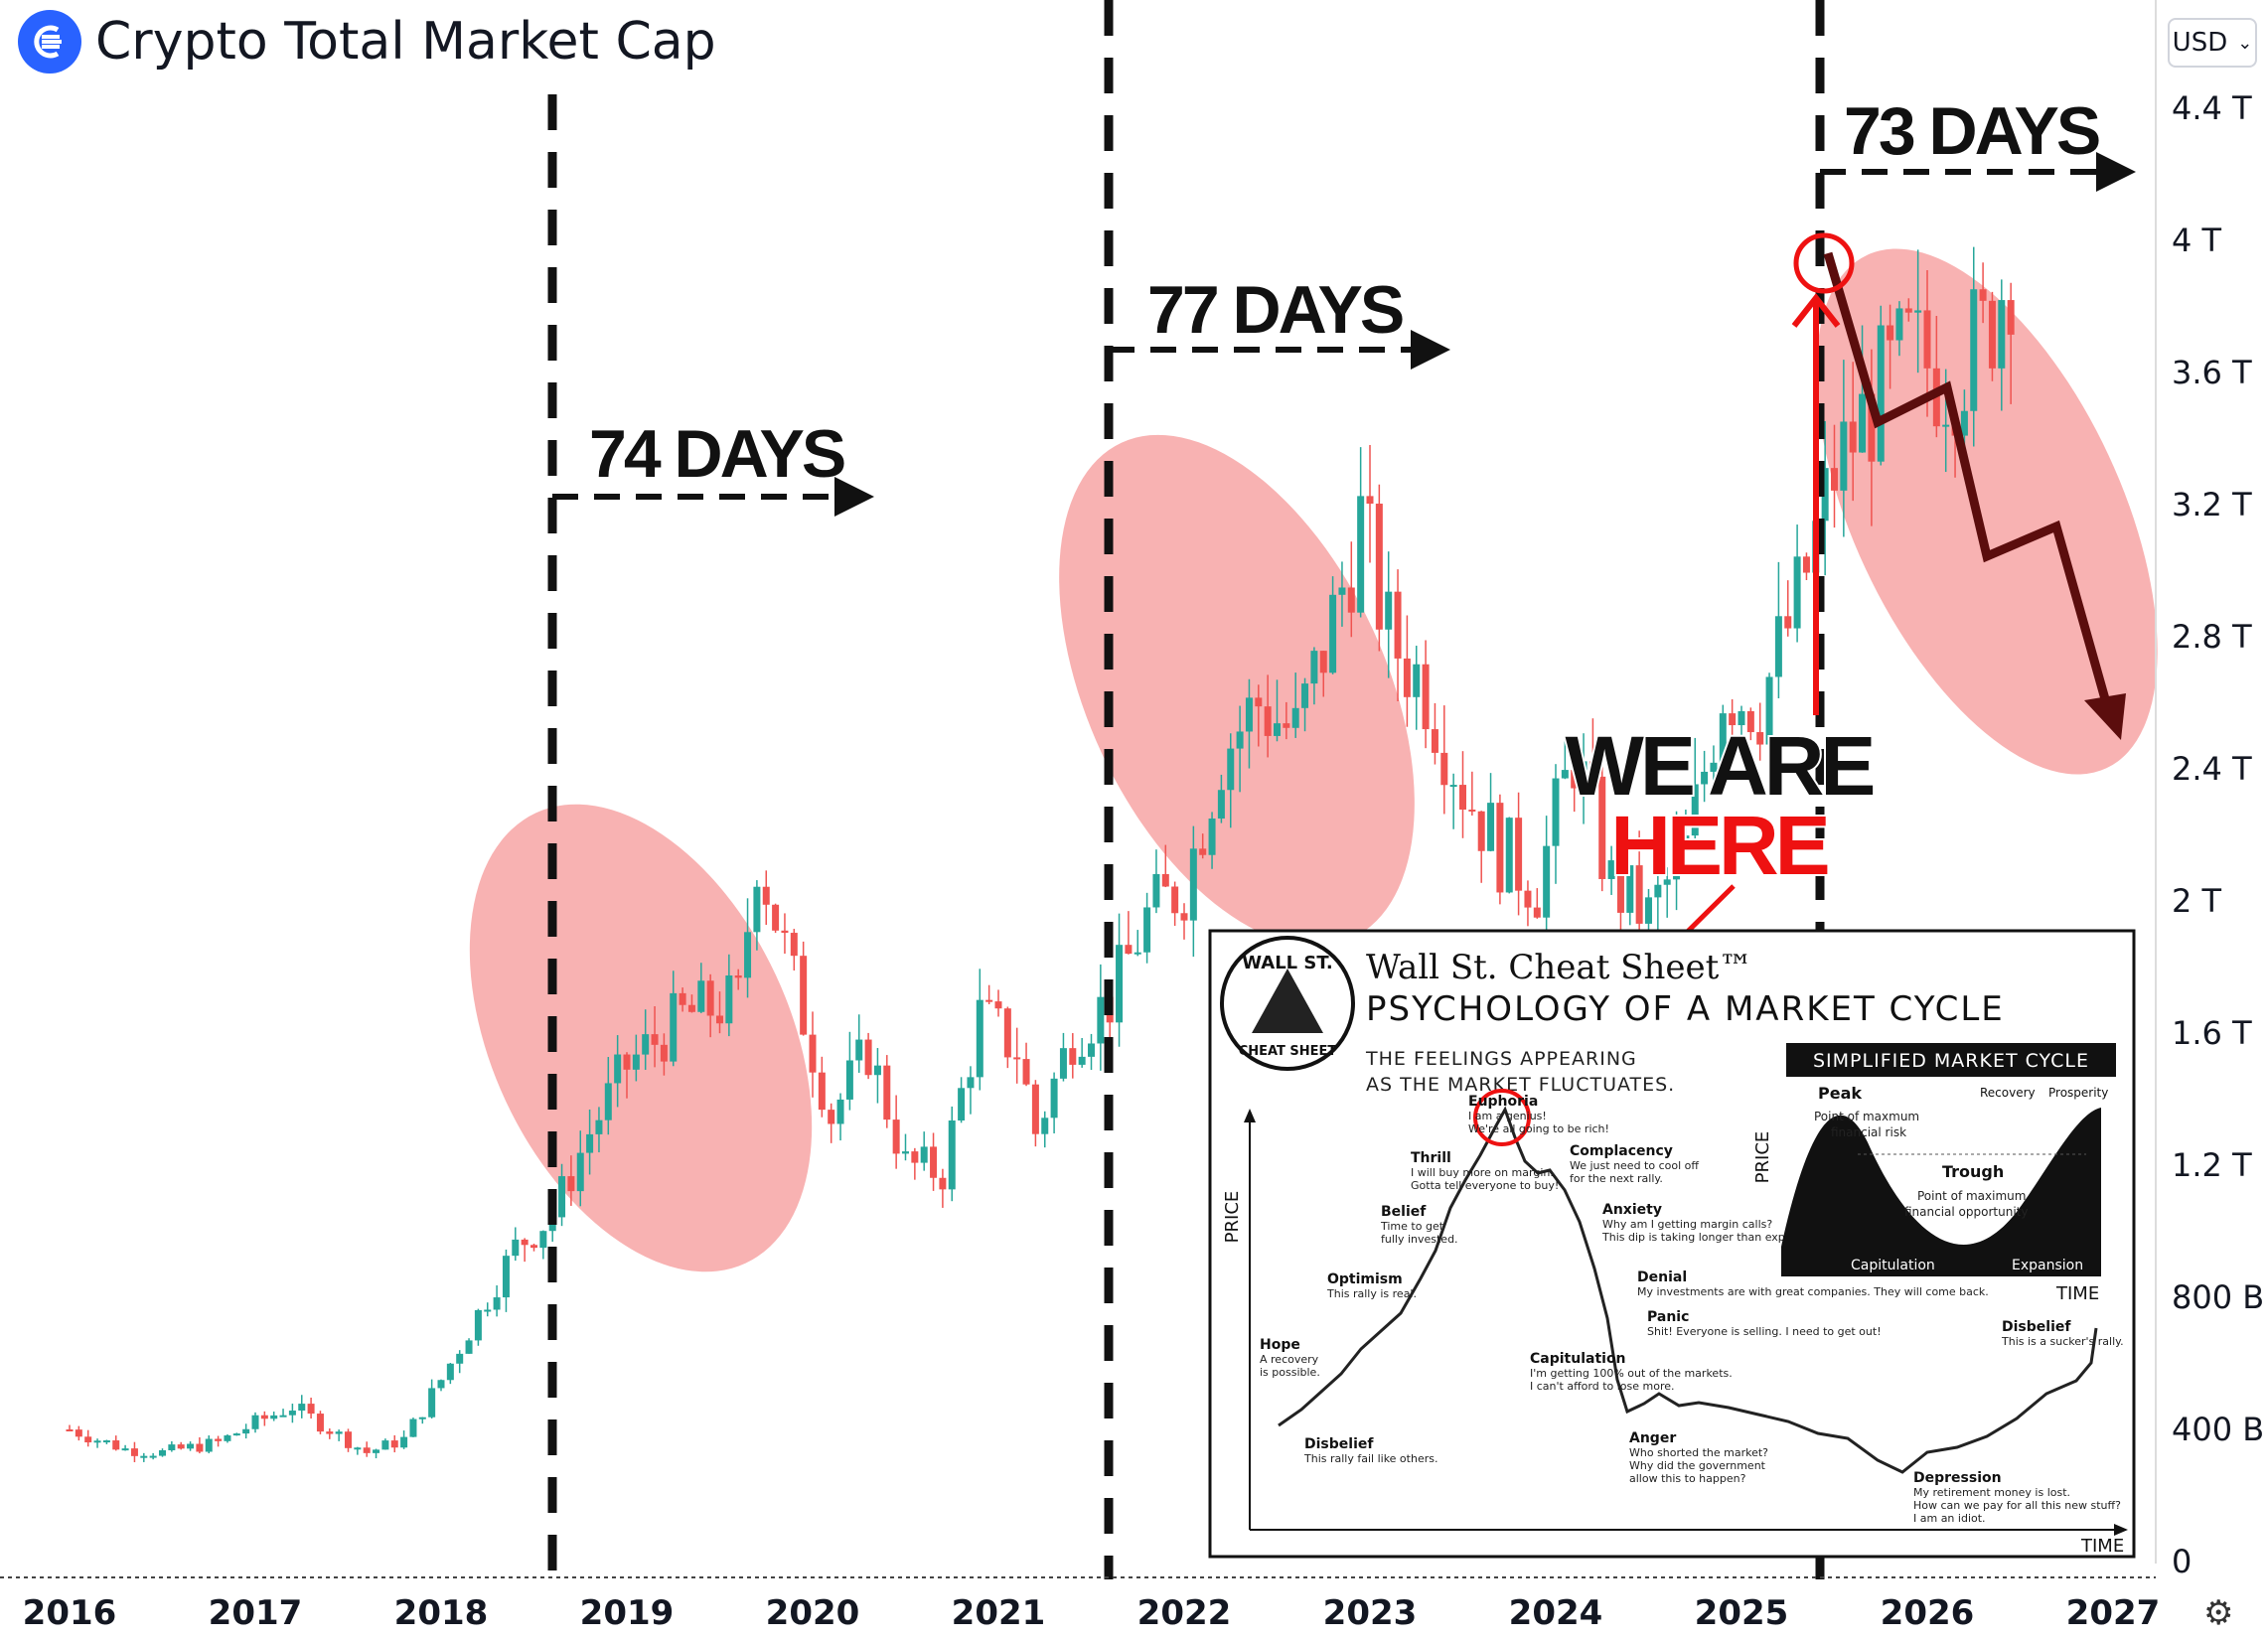 The width and height of the screenshot is (2268, 1642). Describe the element at coordinates (1370, 1458) in the screenshot. I see `phase-description: This rally fail like others.` at that location.